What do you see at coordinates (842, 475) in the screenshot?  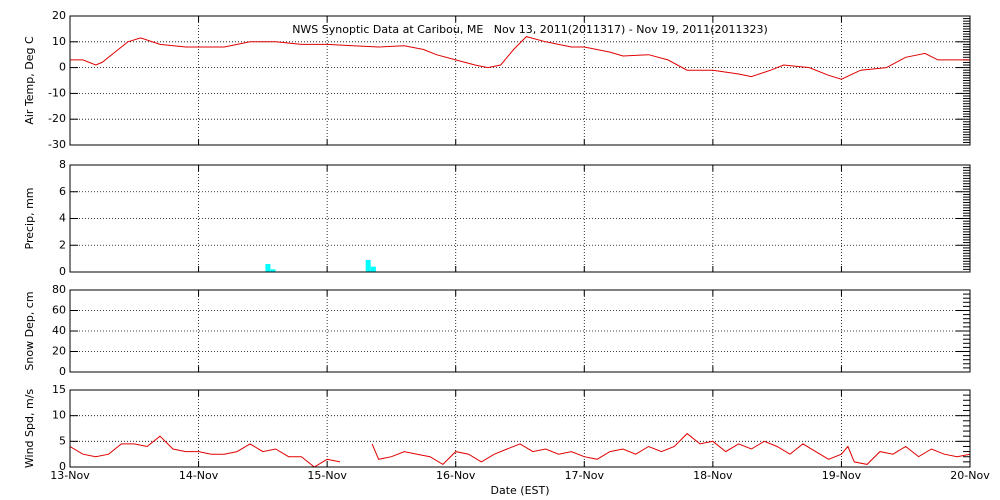 I see `x-tick-label: 19-Nov` at bounding box center [842, 475].